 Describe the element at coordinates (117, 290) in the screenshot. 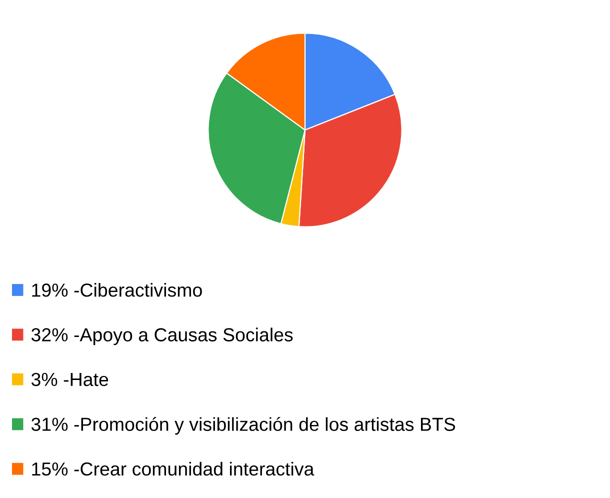

I see `legend-label: 19% -Ciberactivismo` at that location.